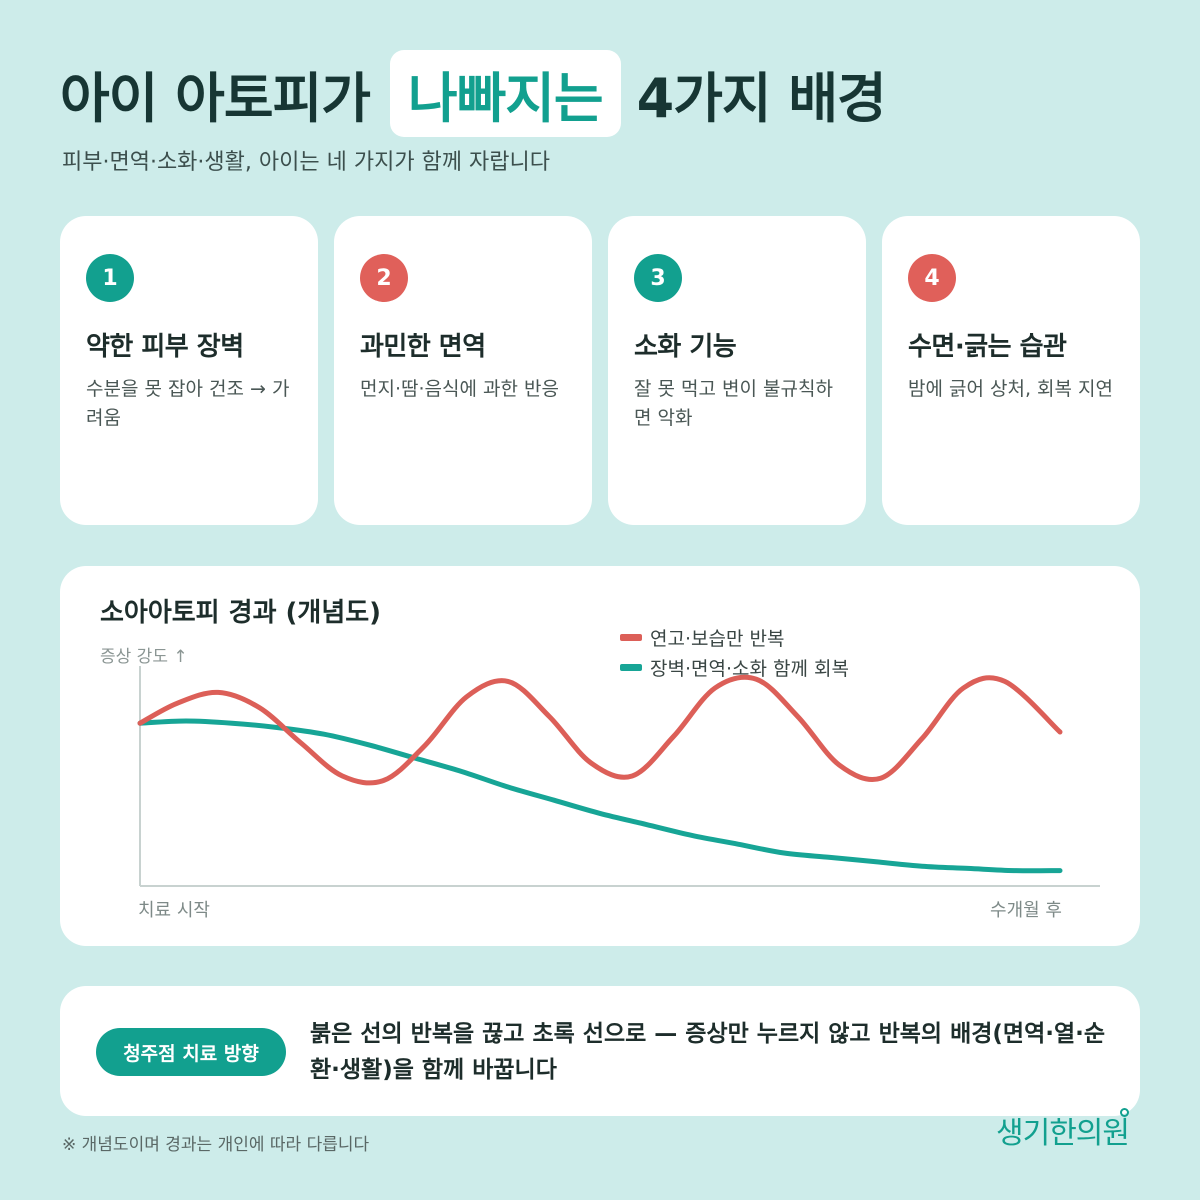 The width and height of the screenshot is (1200, 1200). I want to click on title-suffix: 4가지 배경, so click(761, 98).